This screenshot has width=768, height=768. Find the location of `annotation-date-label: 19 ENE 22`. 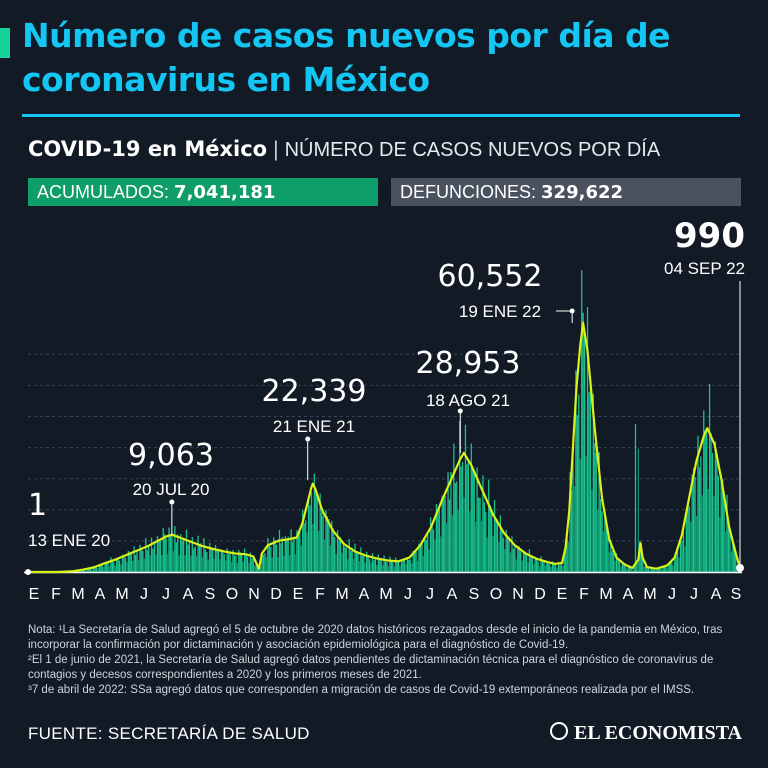

annotation-date-label: 19 ENE 22 is located at coordinates (500, 311).